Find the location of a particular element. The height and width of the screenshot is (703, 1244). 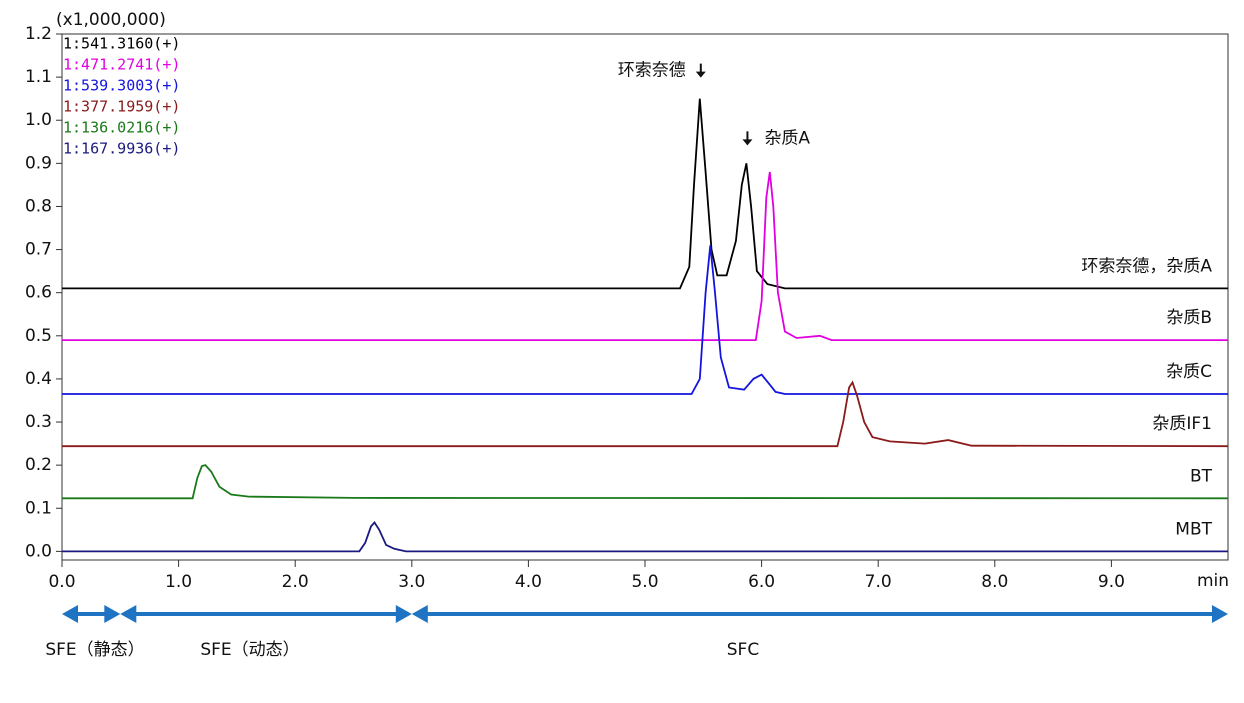

x-tick-label: 8.0 is located at coordinates (994, 582).